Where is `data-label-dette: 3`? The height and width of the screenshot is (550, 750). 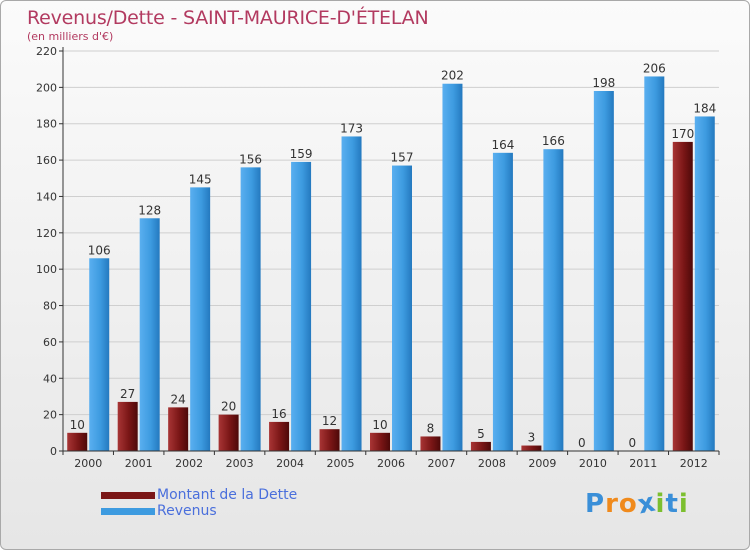
data-label-dette: 3 is located at coordinates (532, 438).